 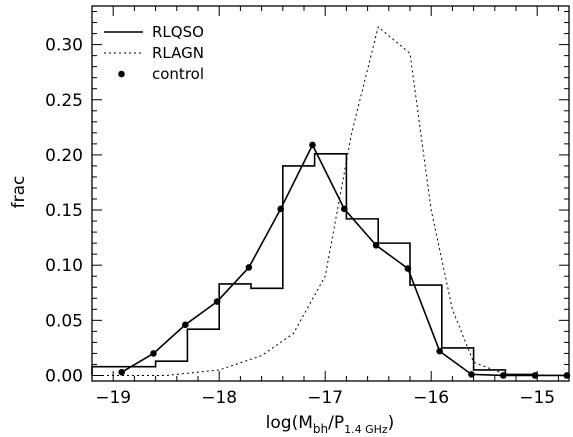 I want to click on x-axis-title-sub1: bh, so click(x=320, y=429).